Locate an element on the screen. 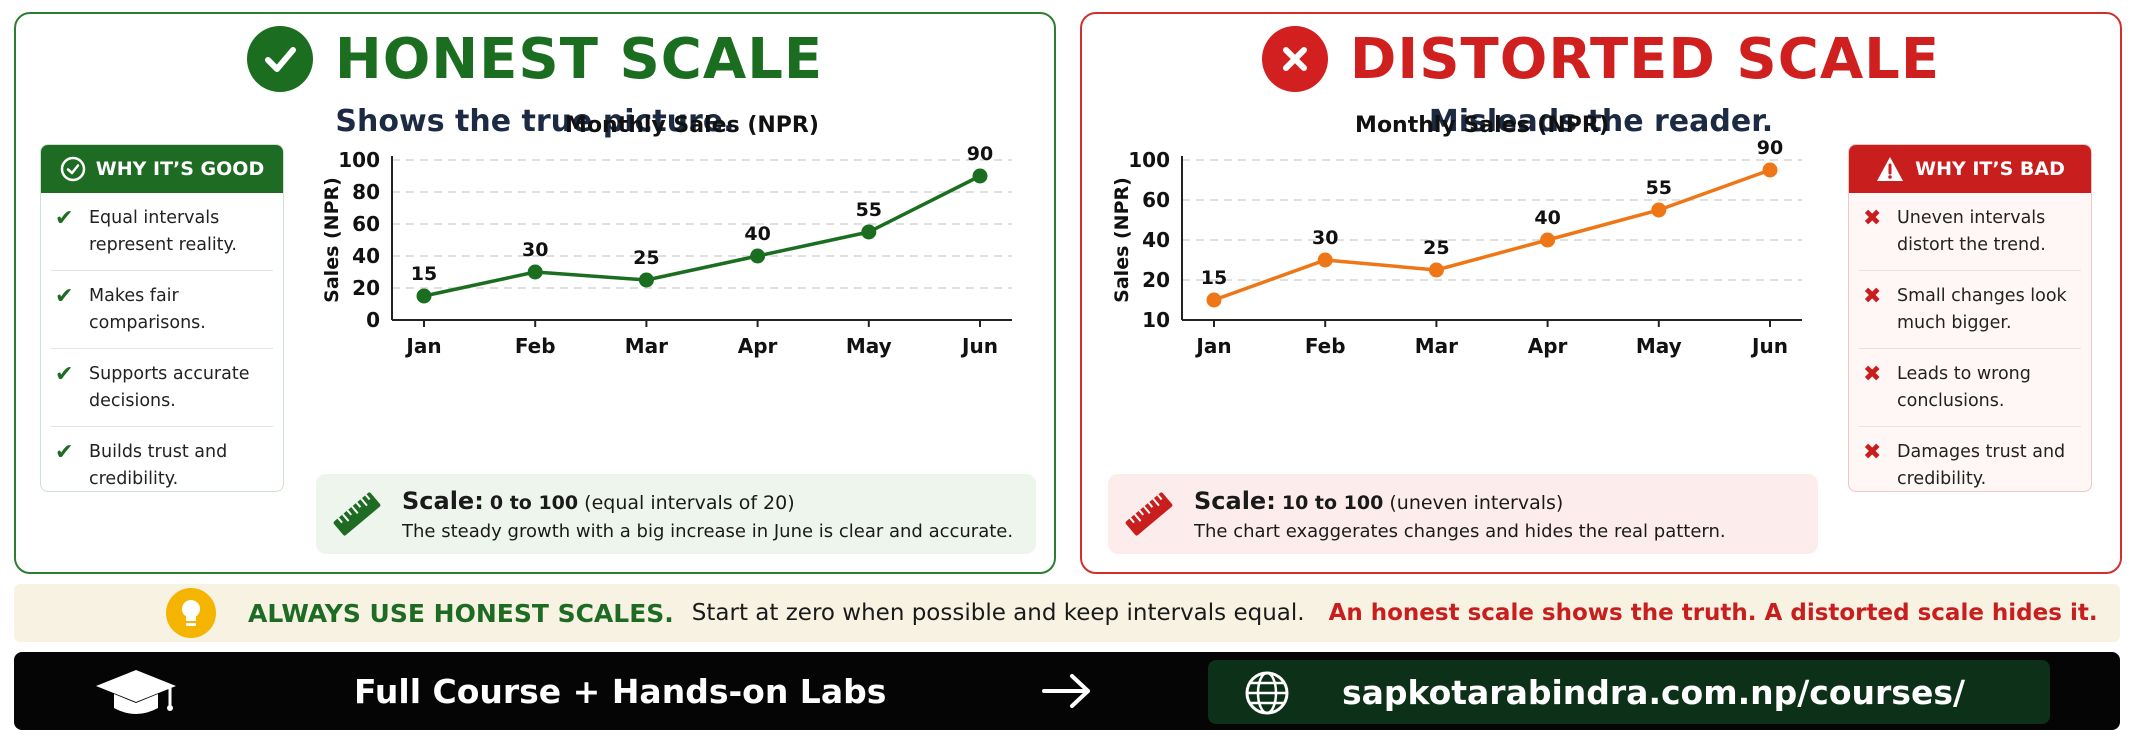 The image size is (2134, 737). list-item-text: Leads to wrong conclusions. is located at coordinates (1964, 387).